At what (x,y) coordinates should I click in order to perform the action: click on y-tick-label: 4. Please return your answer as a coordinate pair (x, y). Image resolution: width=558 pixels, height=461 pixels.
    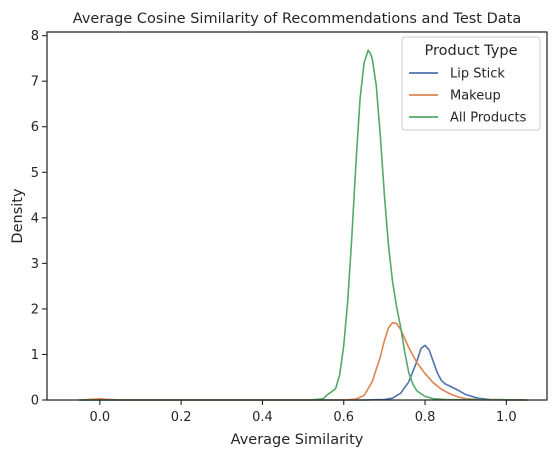
    Looking at the image, I should click on (35, 218).